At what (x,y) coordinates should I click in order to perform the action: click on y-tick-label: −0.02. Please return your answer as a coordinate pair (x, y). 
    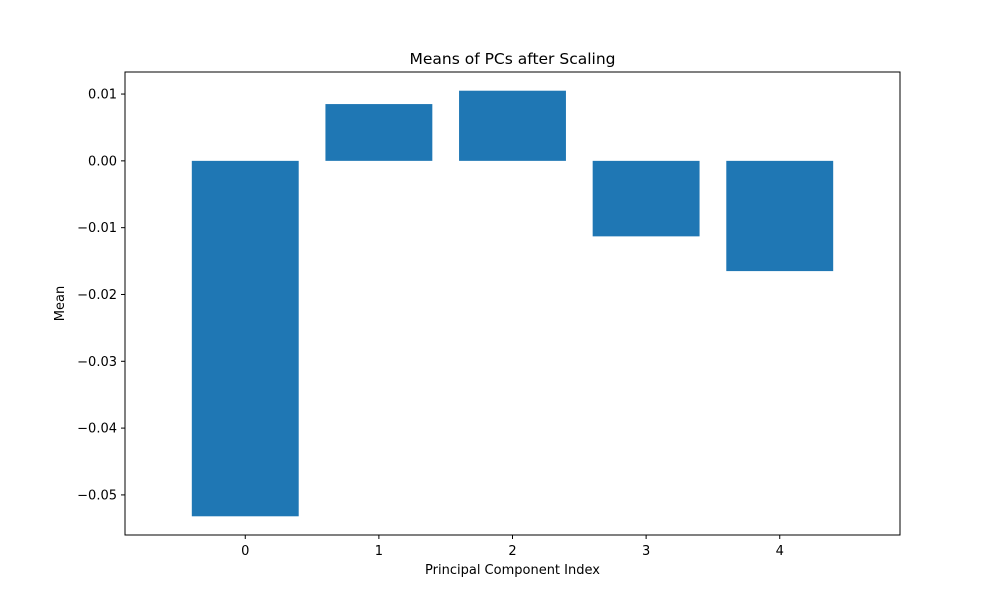
    Looking at the image, I should click on (97, 295).